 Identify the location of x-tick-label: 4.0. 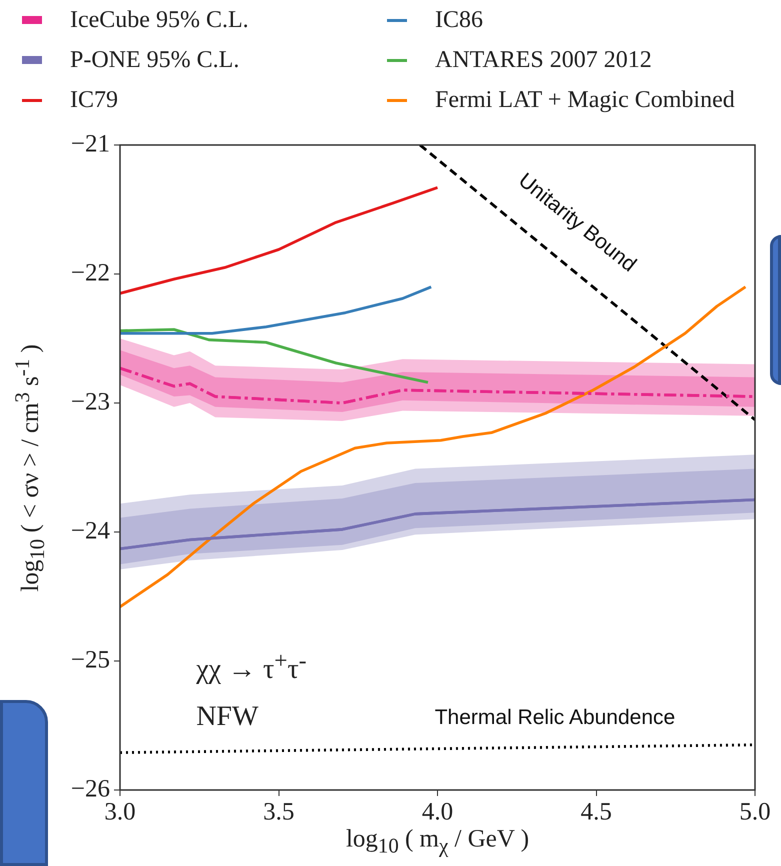
(438, 812).